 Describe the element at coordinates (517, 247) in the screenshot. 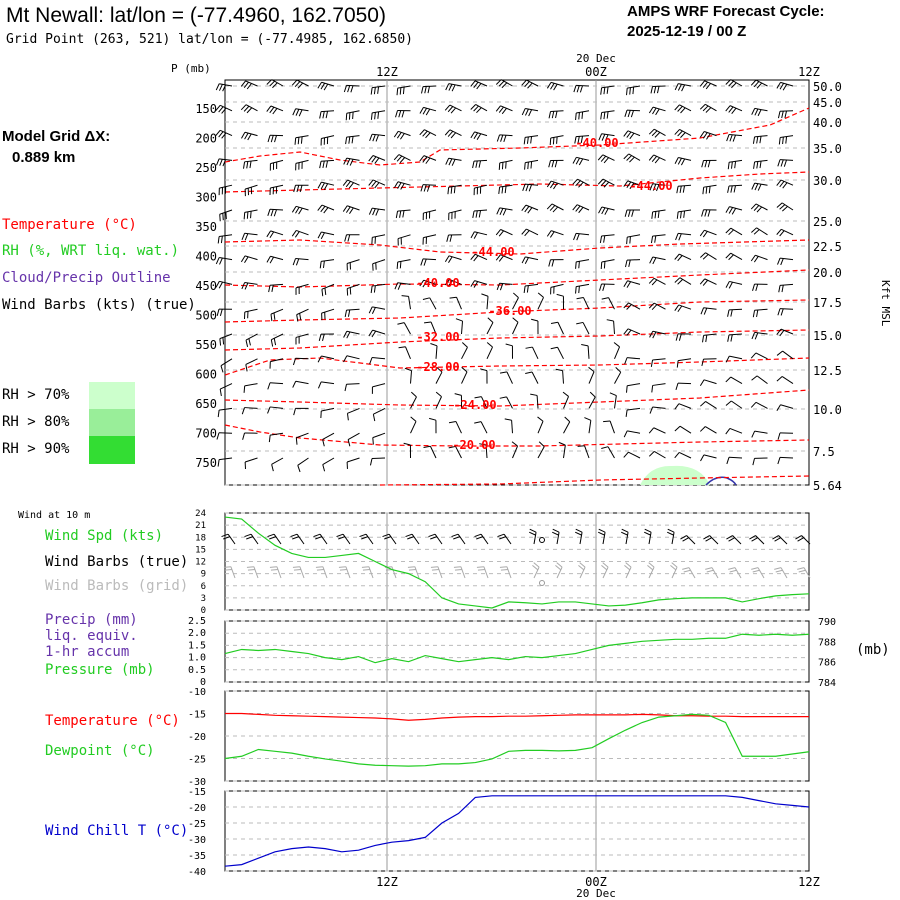

I see `isotherm-line` at that location.